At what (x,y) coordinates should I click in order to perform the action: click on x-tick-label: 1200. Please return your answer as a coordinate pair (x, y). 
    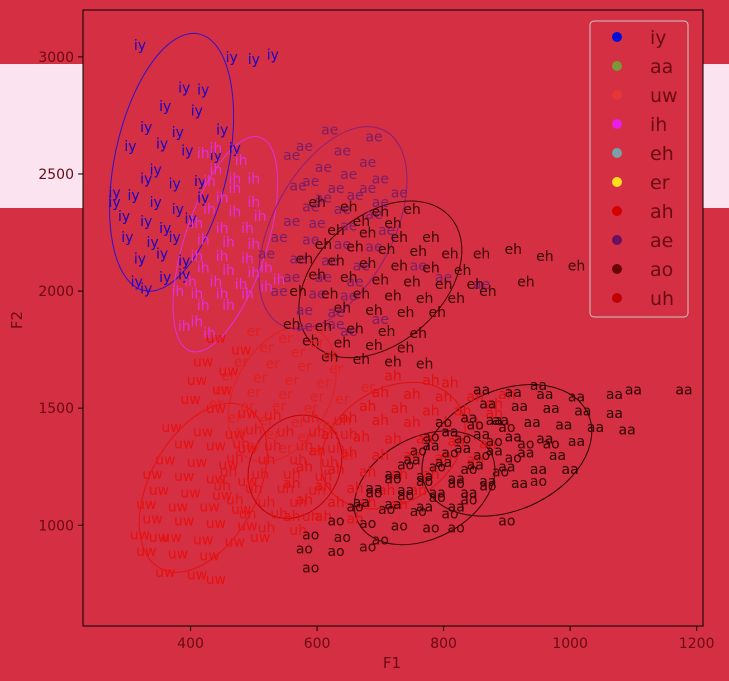
    Looking at the image, I should click on (697, 644).